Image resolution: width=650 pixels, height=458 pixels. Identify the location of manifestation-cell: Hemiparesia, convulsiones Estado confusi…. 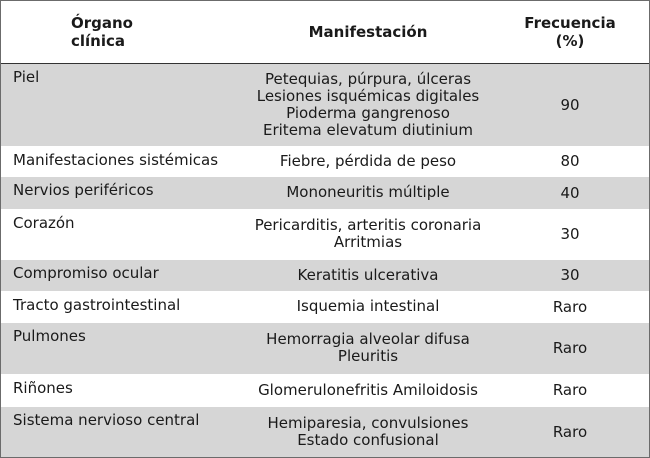
(368, 431).